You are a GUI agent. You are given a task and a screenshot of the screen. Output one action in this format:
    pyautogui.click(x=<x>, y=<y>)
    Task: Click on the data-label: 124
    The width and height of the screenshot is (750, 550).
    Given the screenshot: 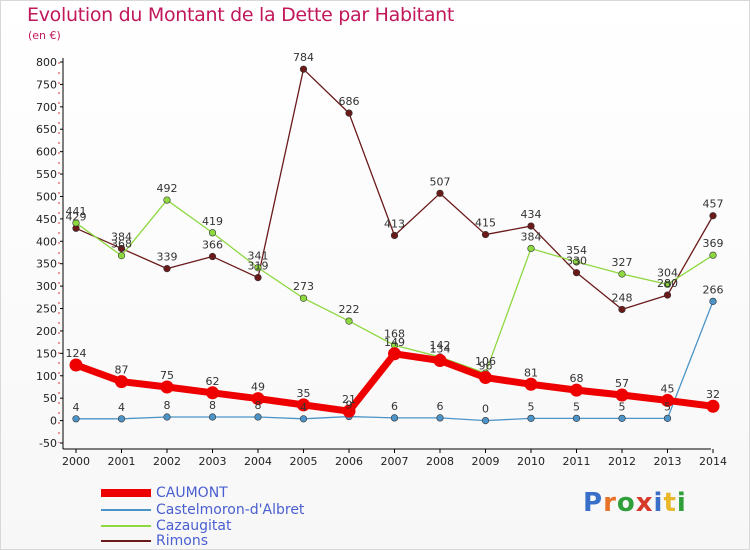 What is the action you would take?
    pyautogui.click(x=76, y=353)
    